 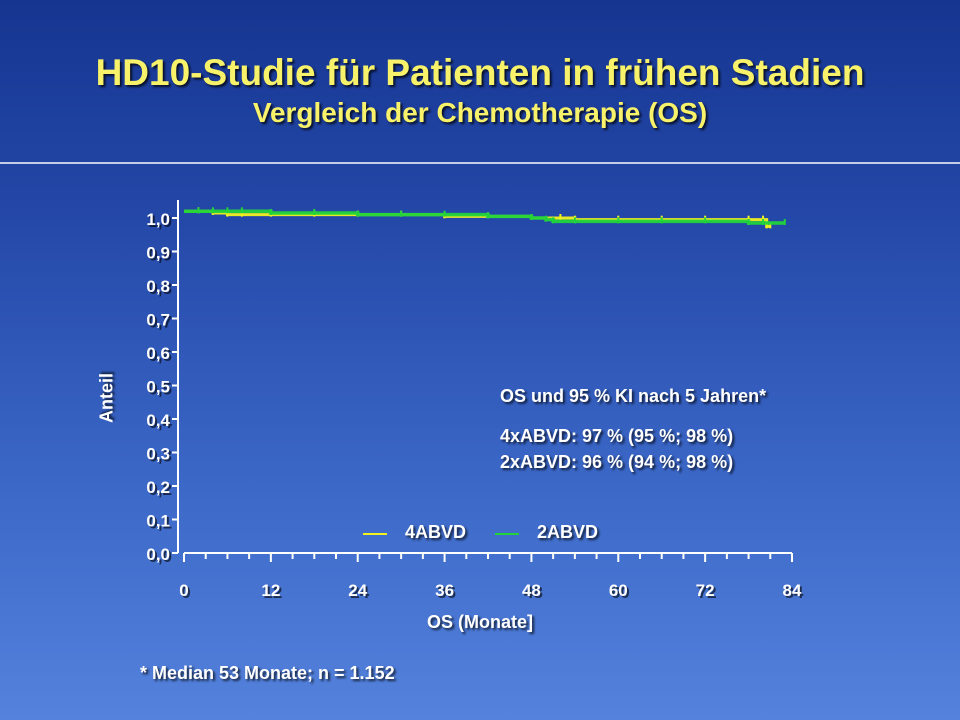 I want to click on x-tick-label-shadow: 48, so click(x=533, y=592).